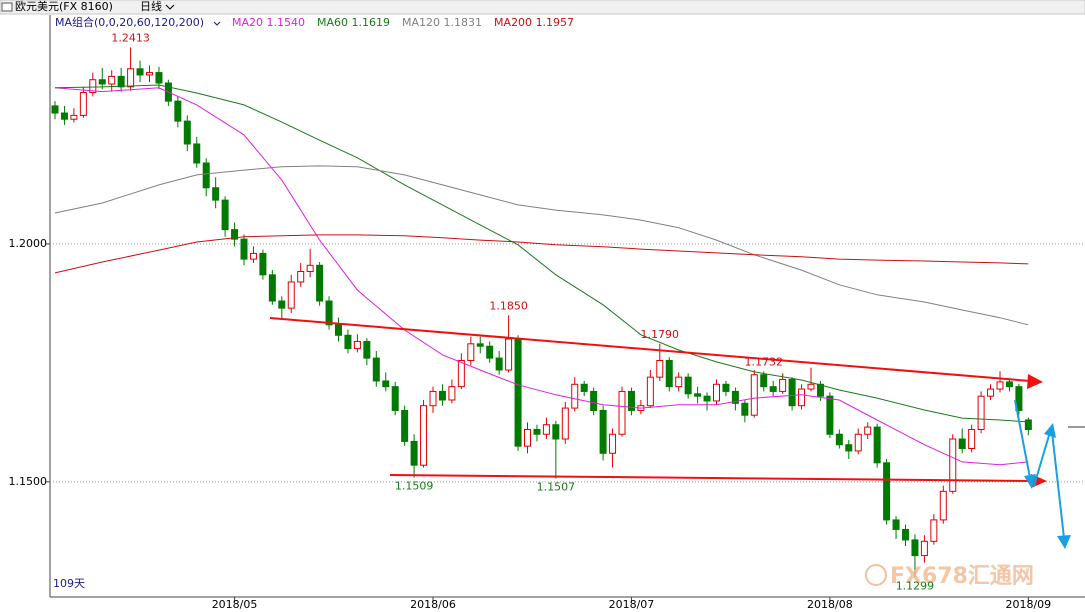 This screenshot has width=1085, height=612. Describe the element at coordinates (7, 7) in the screenshot. I see `toolbar-icon` at that location.